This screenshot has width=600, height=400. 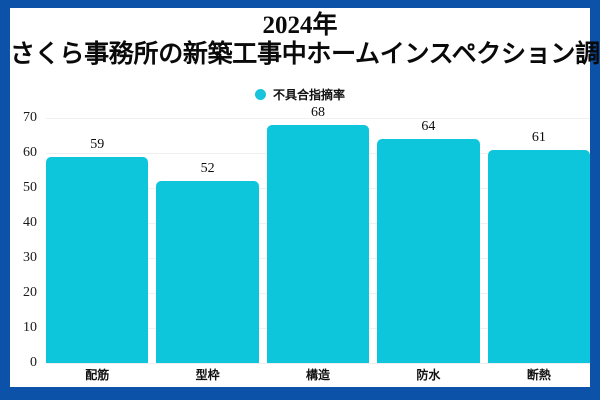 I want to click on y-axis-tick-label: 30, so click(x=30, y=257).